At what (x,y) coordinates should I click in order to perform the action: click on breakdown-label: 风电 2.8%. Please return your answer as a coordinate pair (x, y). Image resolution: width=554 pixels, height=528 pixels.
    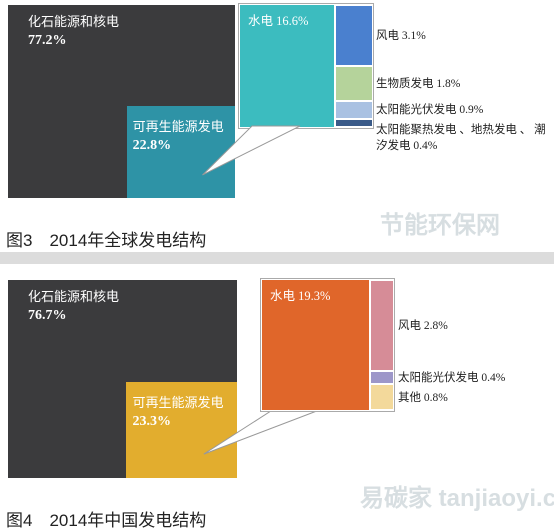
    Looking at the image, I should click on (473, 326).